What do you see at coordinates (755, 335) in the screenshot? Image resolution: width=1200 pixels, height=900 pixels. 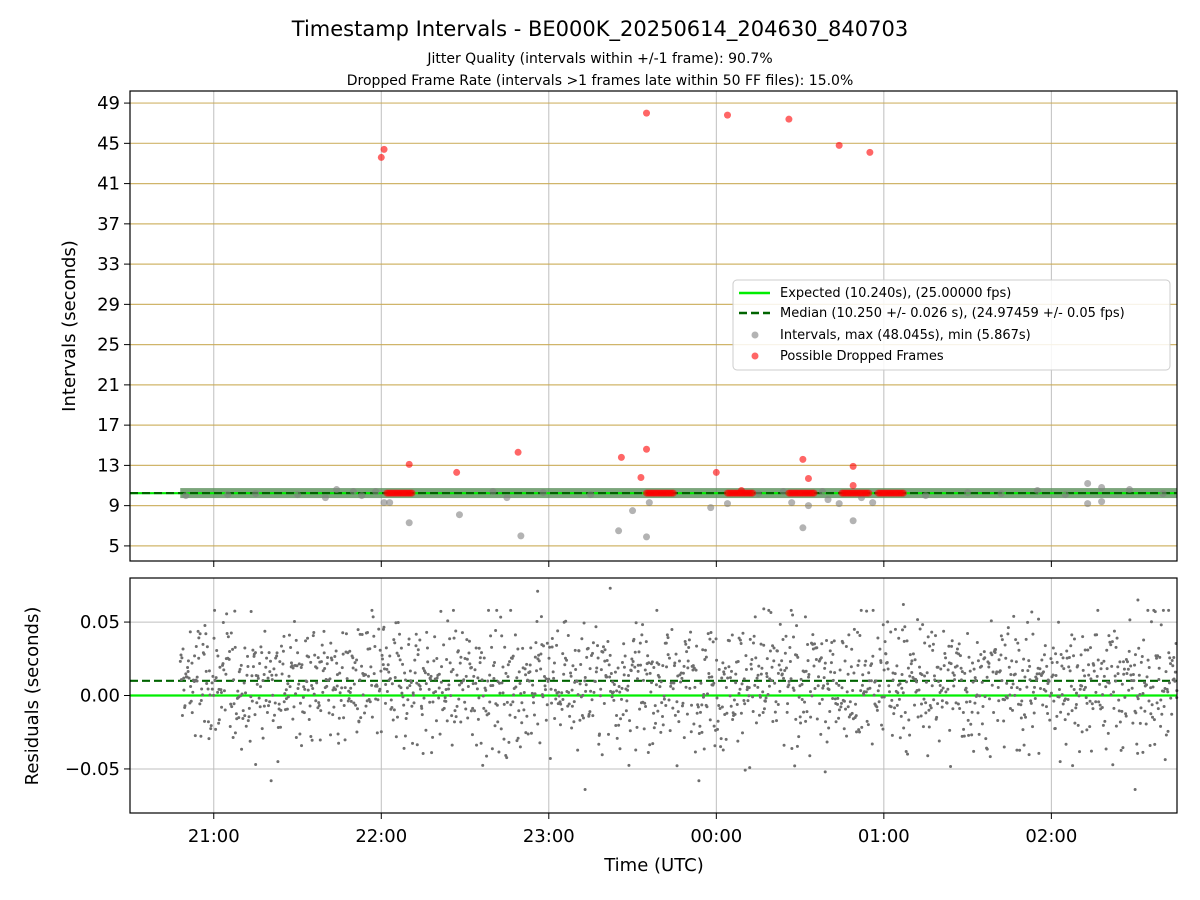 I see `legend-intervals-swatch` at bounding box center [755, 335].